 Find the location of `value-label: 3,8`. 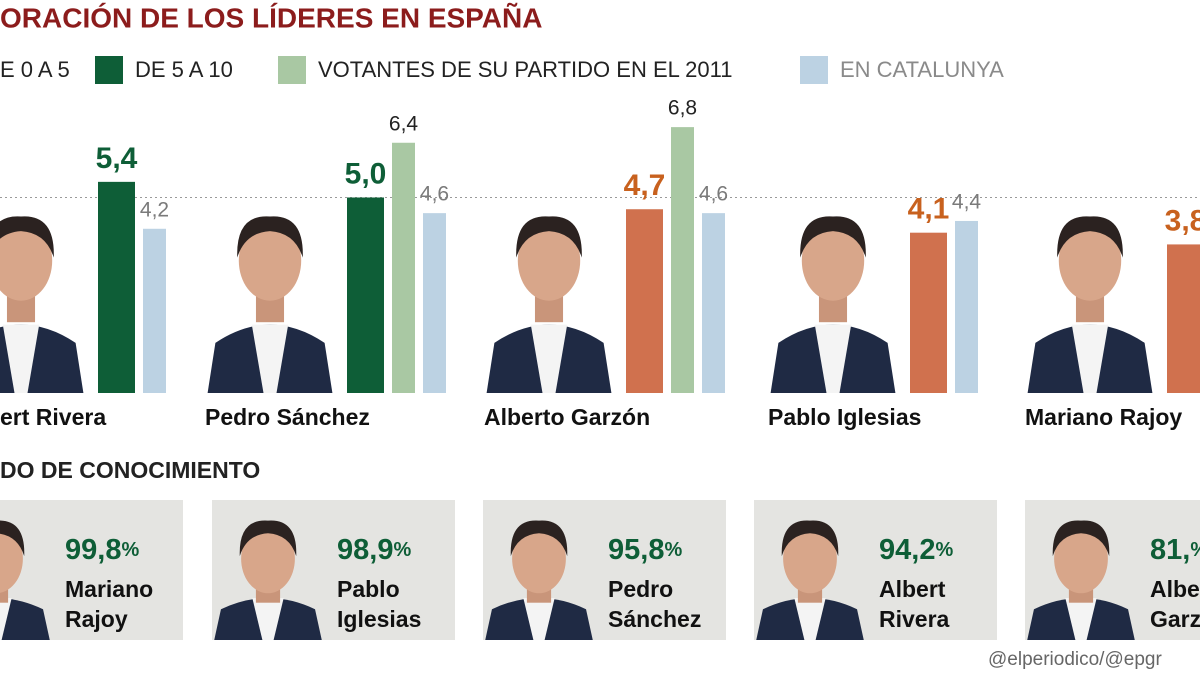

value-label: 3,8 is located at coordinates (1182, 220).